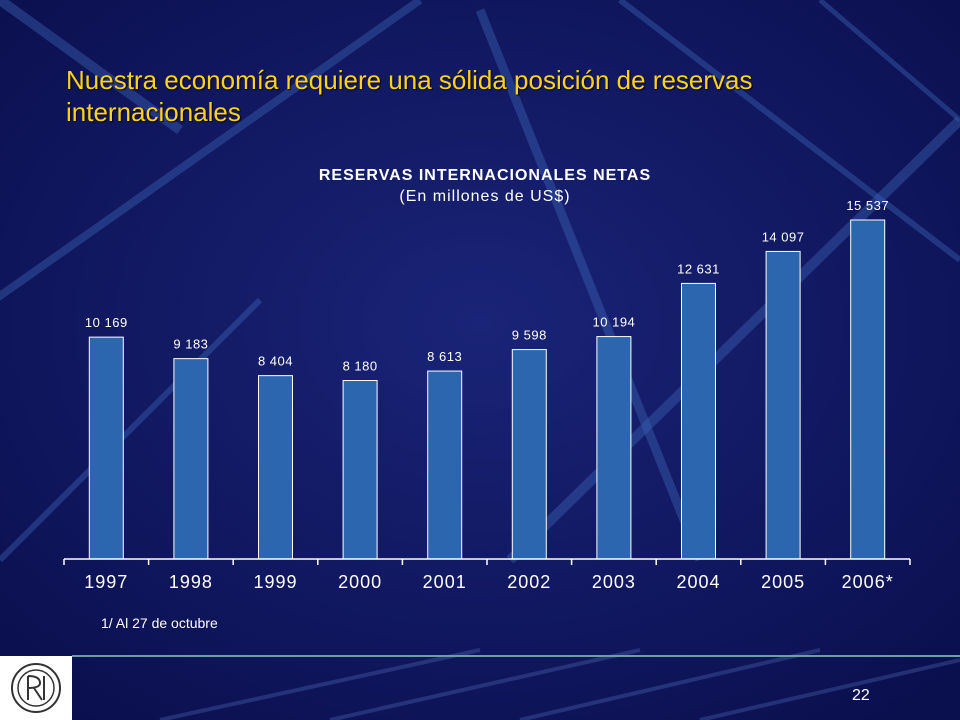 This screenshot has width=960, height=720. I want to click on seal-icon, so click(36, 688).